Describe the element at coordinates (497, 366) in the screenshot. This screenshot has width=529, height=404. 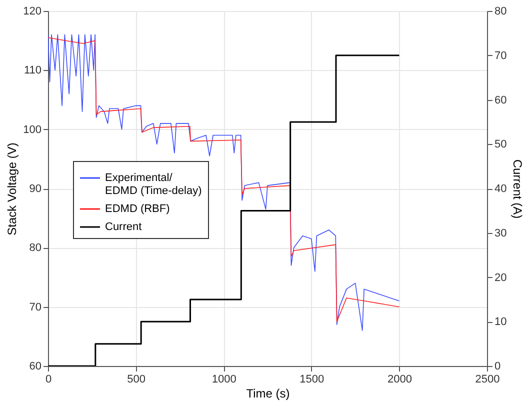
I see `y2-tick-label: 0` at that location.